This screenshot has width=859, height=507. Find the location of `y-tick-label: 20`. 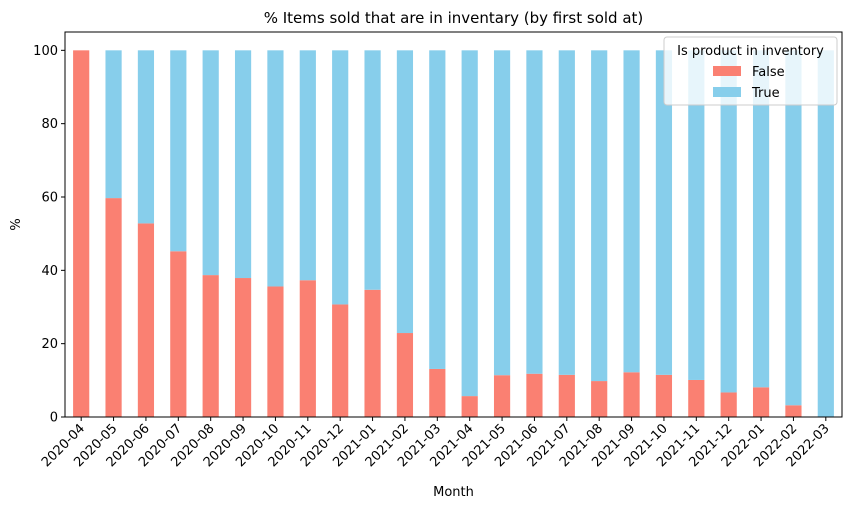

y-tick-label: 20 is located at coordinates (49, 344).